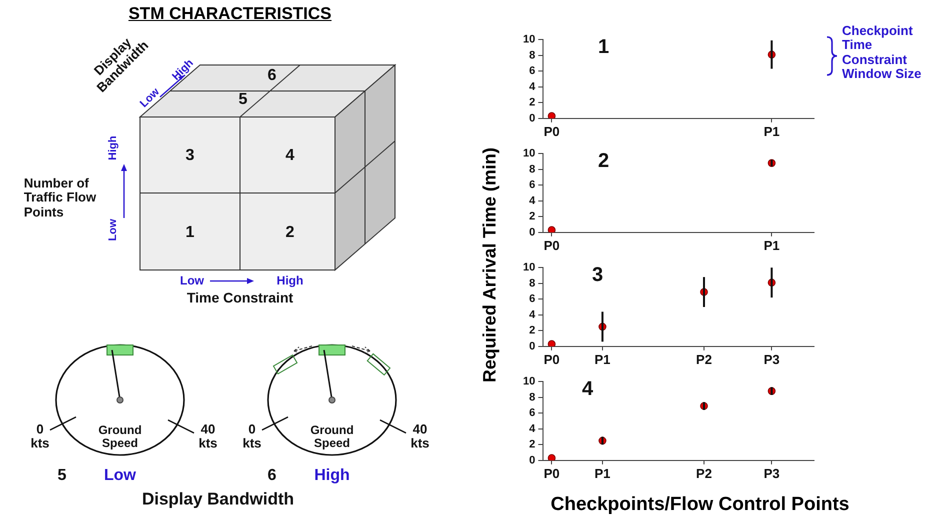  Describe the element at coordinates (290, 156) in the screenshot. I see `text: 4` at that location.